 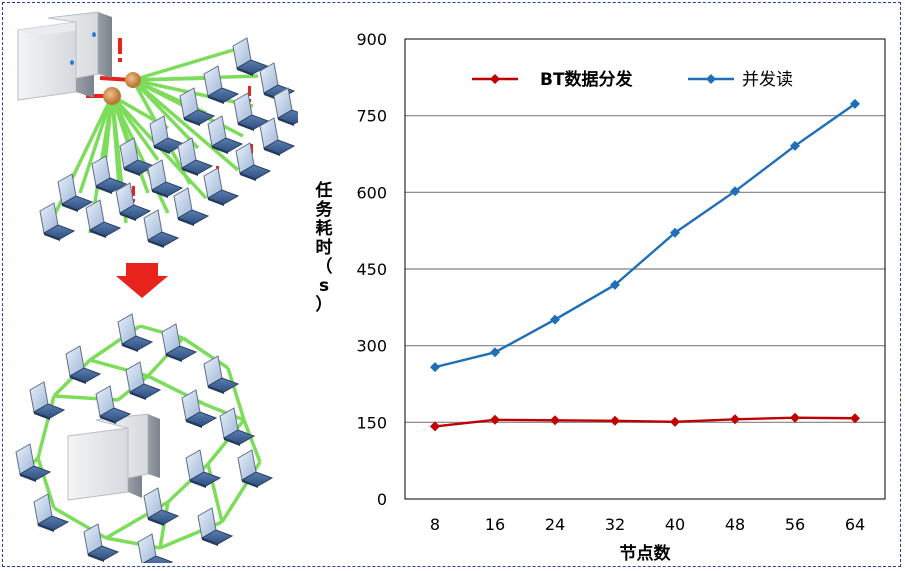 What do you see at coordinates (142, 280) in the screenshot?
I see `down-arrow-icon` at bounding box center [142, 280].